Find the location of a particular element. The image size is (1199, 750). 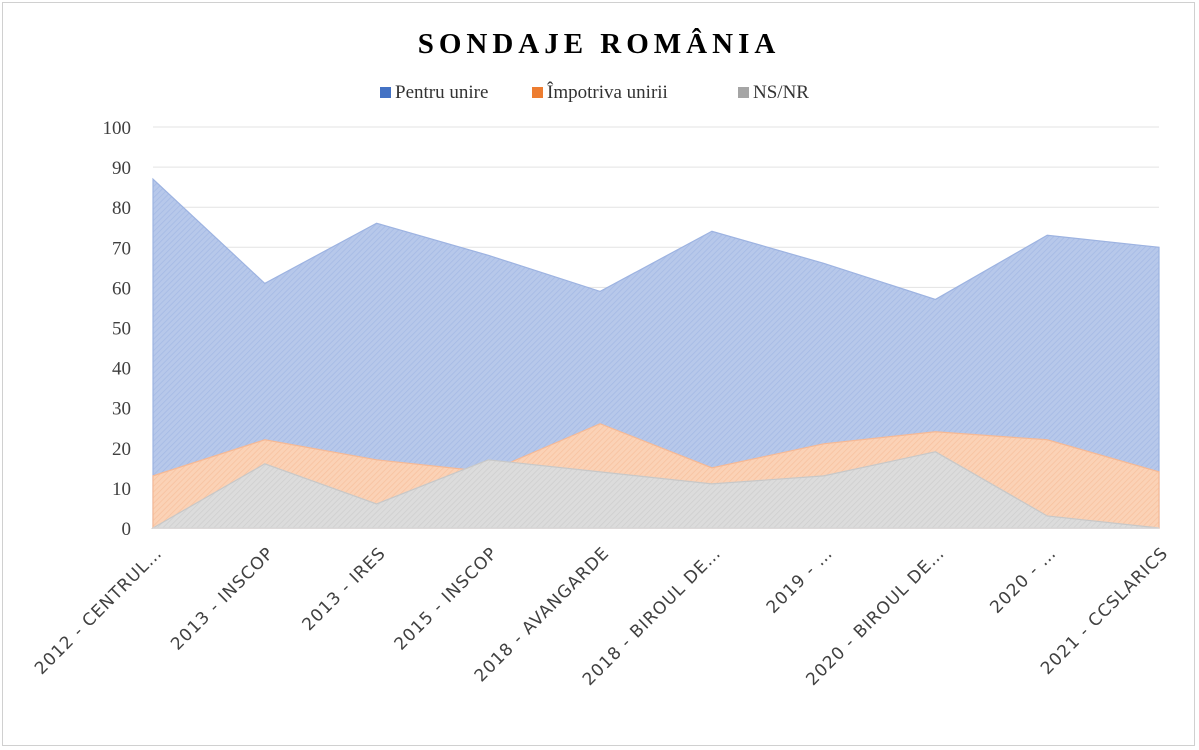

x-tick-label: 2013 - INSCOP is located at coordinates (222, 598).